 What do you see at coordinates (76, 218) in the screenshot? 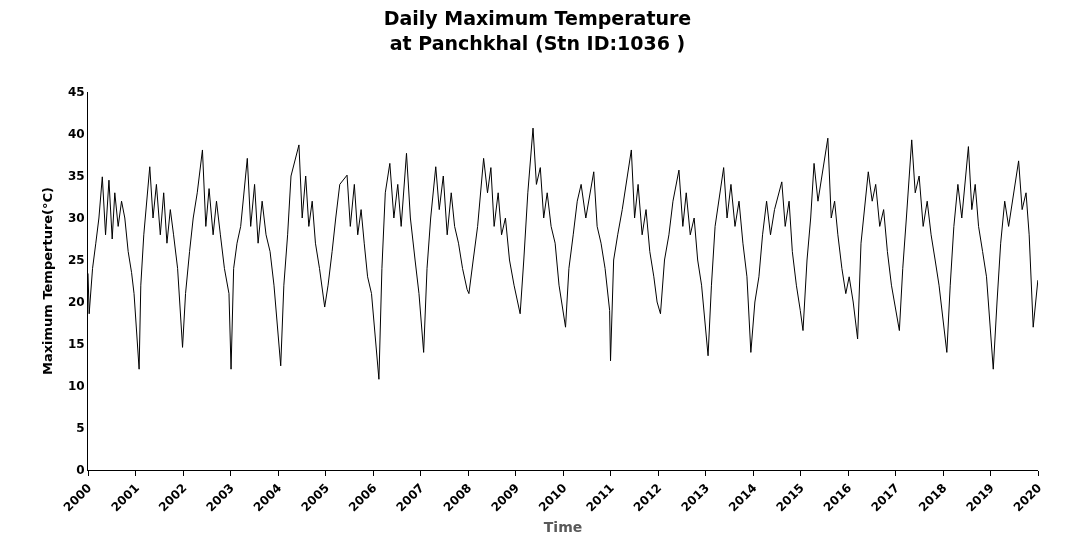
I see `y-tick-label: 30` at bounding box center [76, 218].